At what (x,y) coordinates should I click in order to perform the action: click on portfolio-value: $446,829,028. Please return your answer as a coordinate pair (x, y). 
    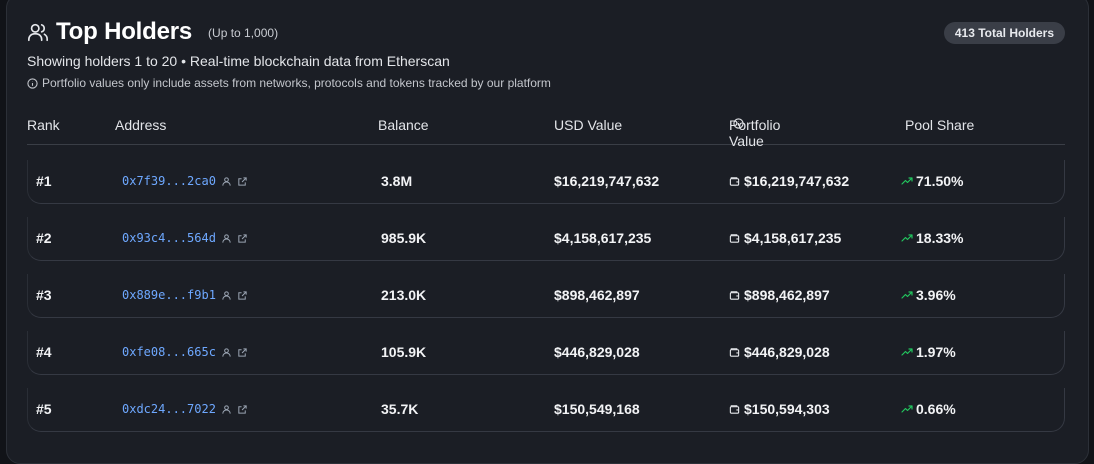
    Looking at the image, I should click on (787, 352).